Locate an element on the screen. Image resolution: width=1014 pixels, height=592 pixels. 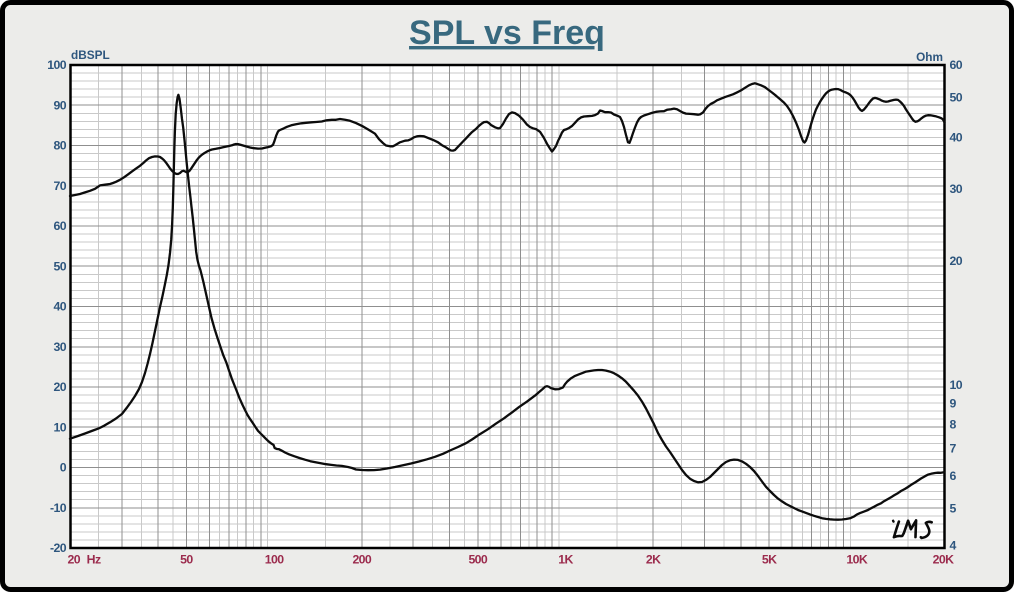
svg-text: 2K is located at coordinates (653, 560).